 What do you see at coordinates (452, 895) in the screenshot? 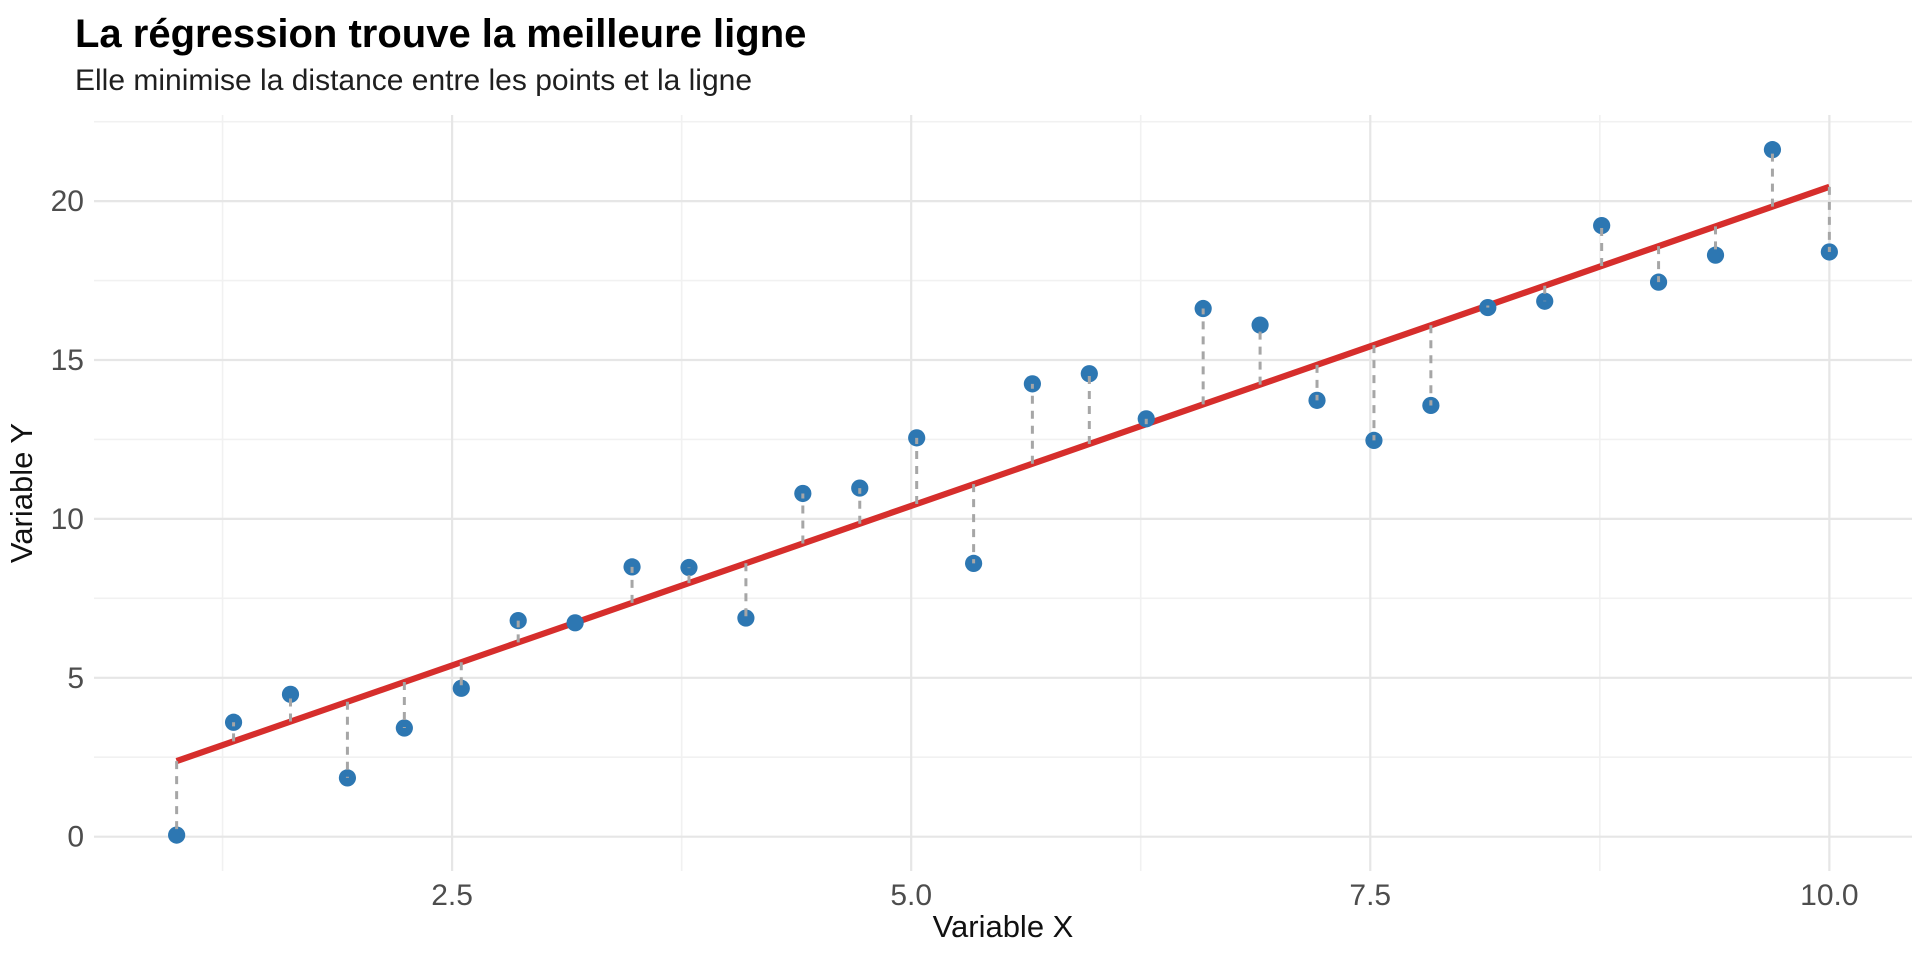
I see `x-axis-tick-label: 2.5` at bounding box center [452, 895].